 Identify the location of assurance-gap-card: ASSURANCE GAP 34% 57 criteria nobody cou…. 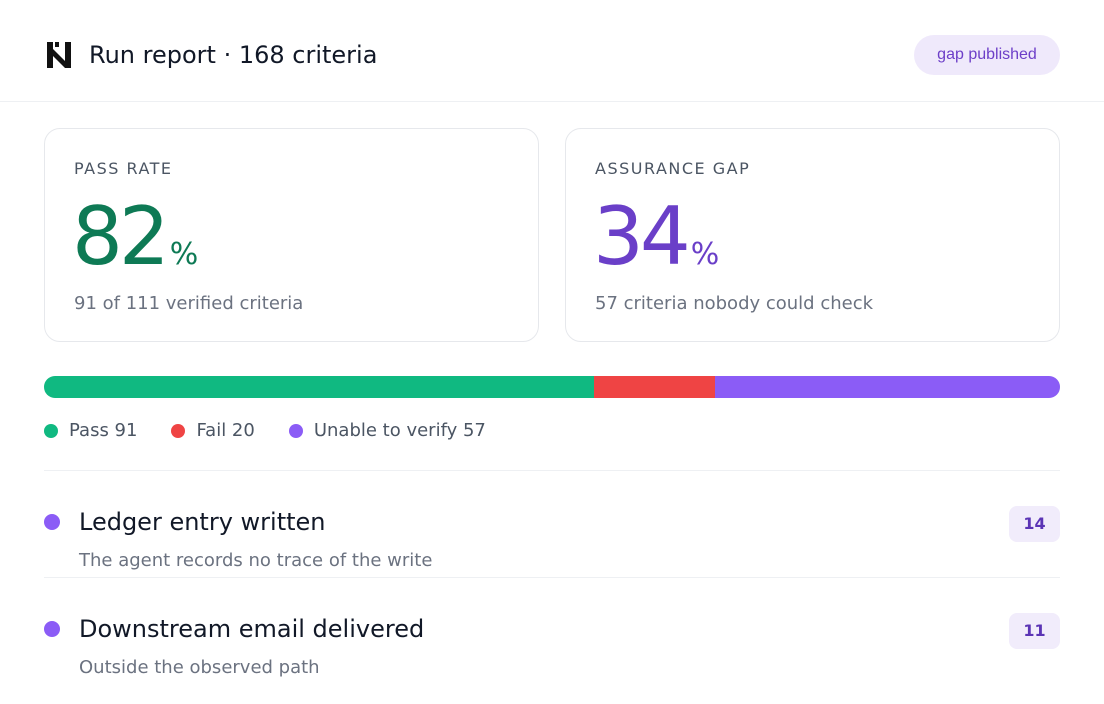
(812, 235).